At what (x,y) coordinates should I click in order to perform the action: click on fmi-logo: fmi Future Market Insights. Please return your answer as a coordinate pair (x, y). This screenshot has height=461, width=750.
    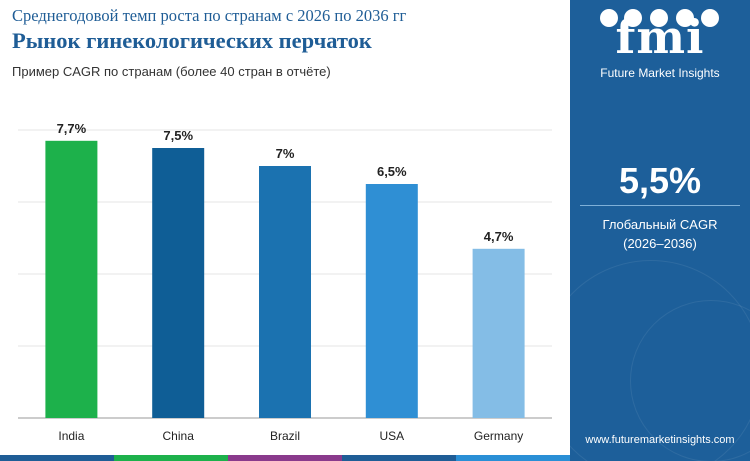
    Looking at the image, I should click on (660, 46).